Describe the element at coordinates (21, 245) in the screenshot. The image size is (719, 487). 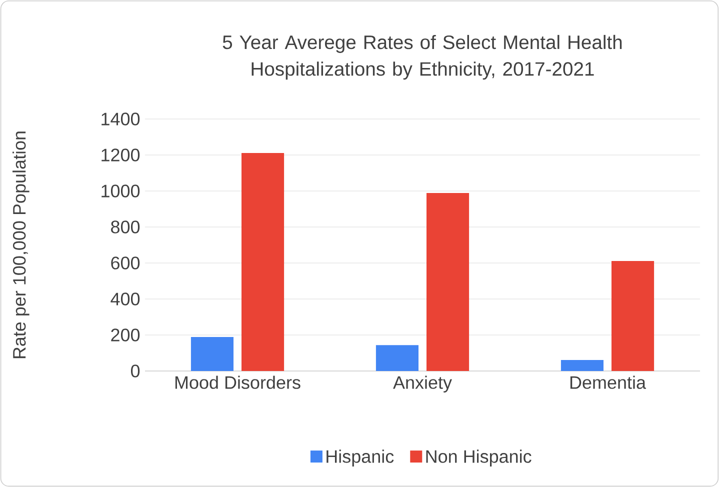
I see `y-axis-title: Rate per 100,000 Population` at that location.